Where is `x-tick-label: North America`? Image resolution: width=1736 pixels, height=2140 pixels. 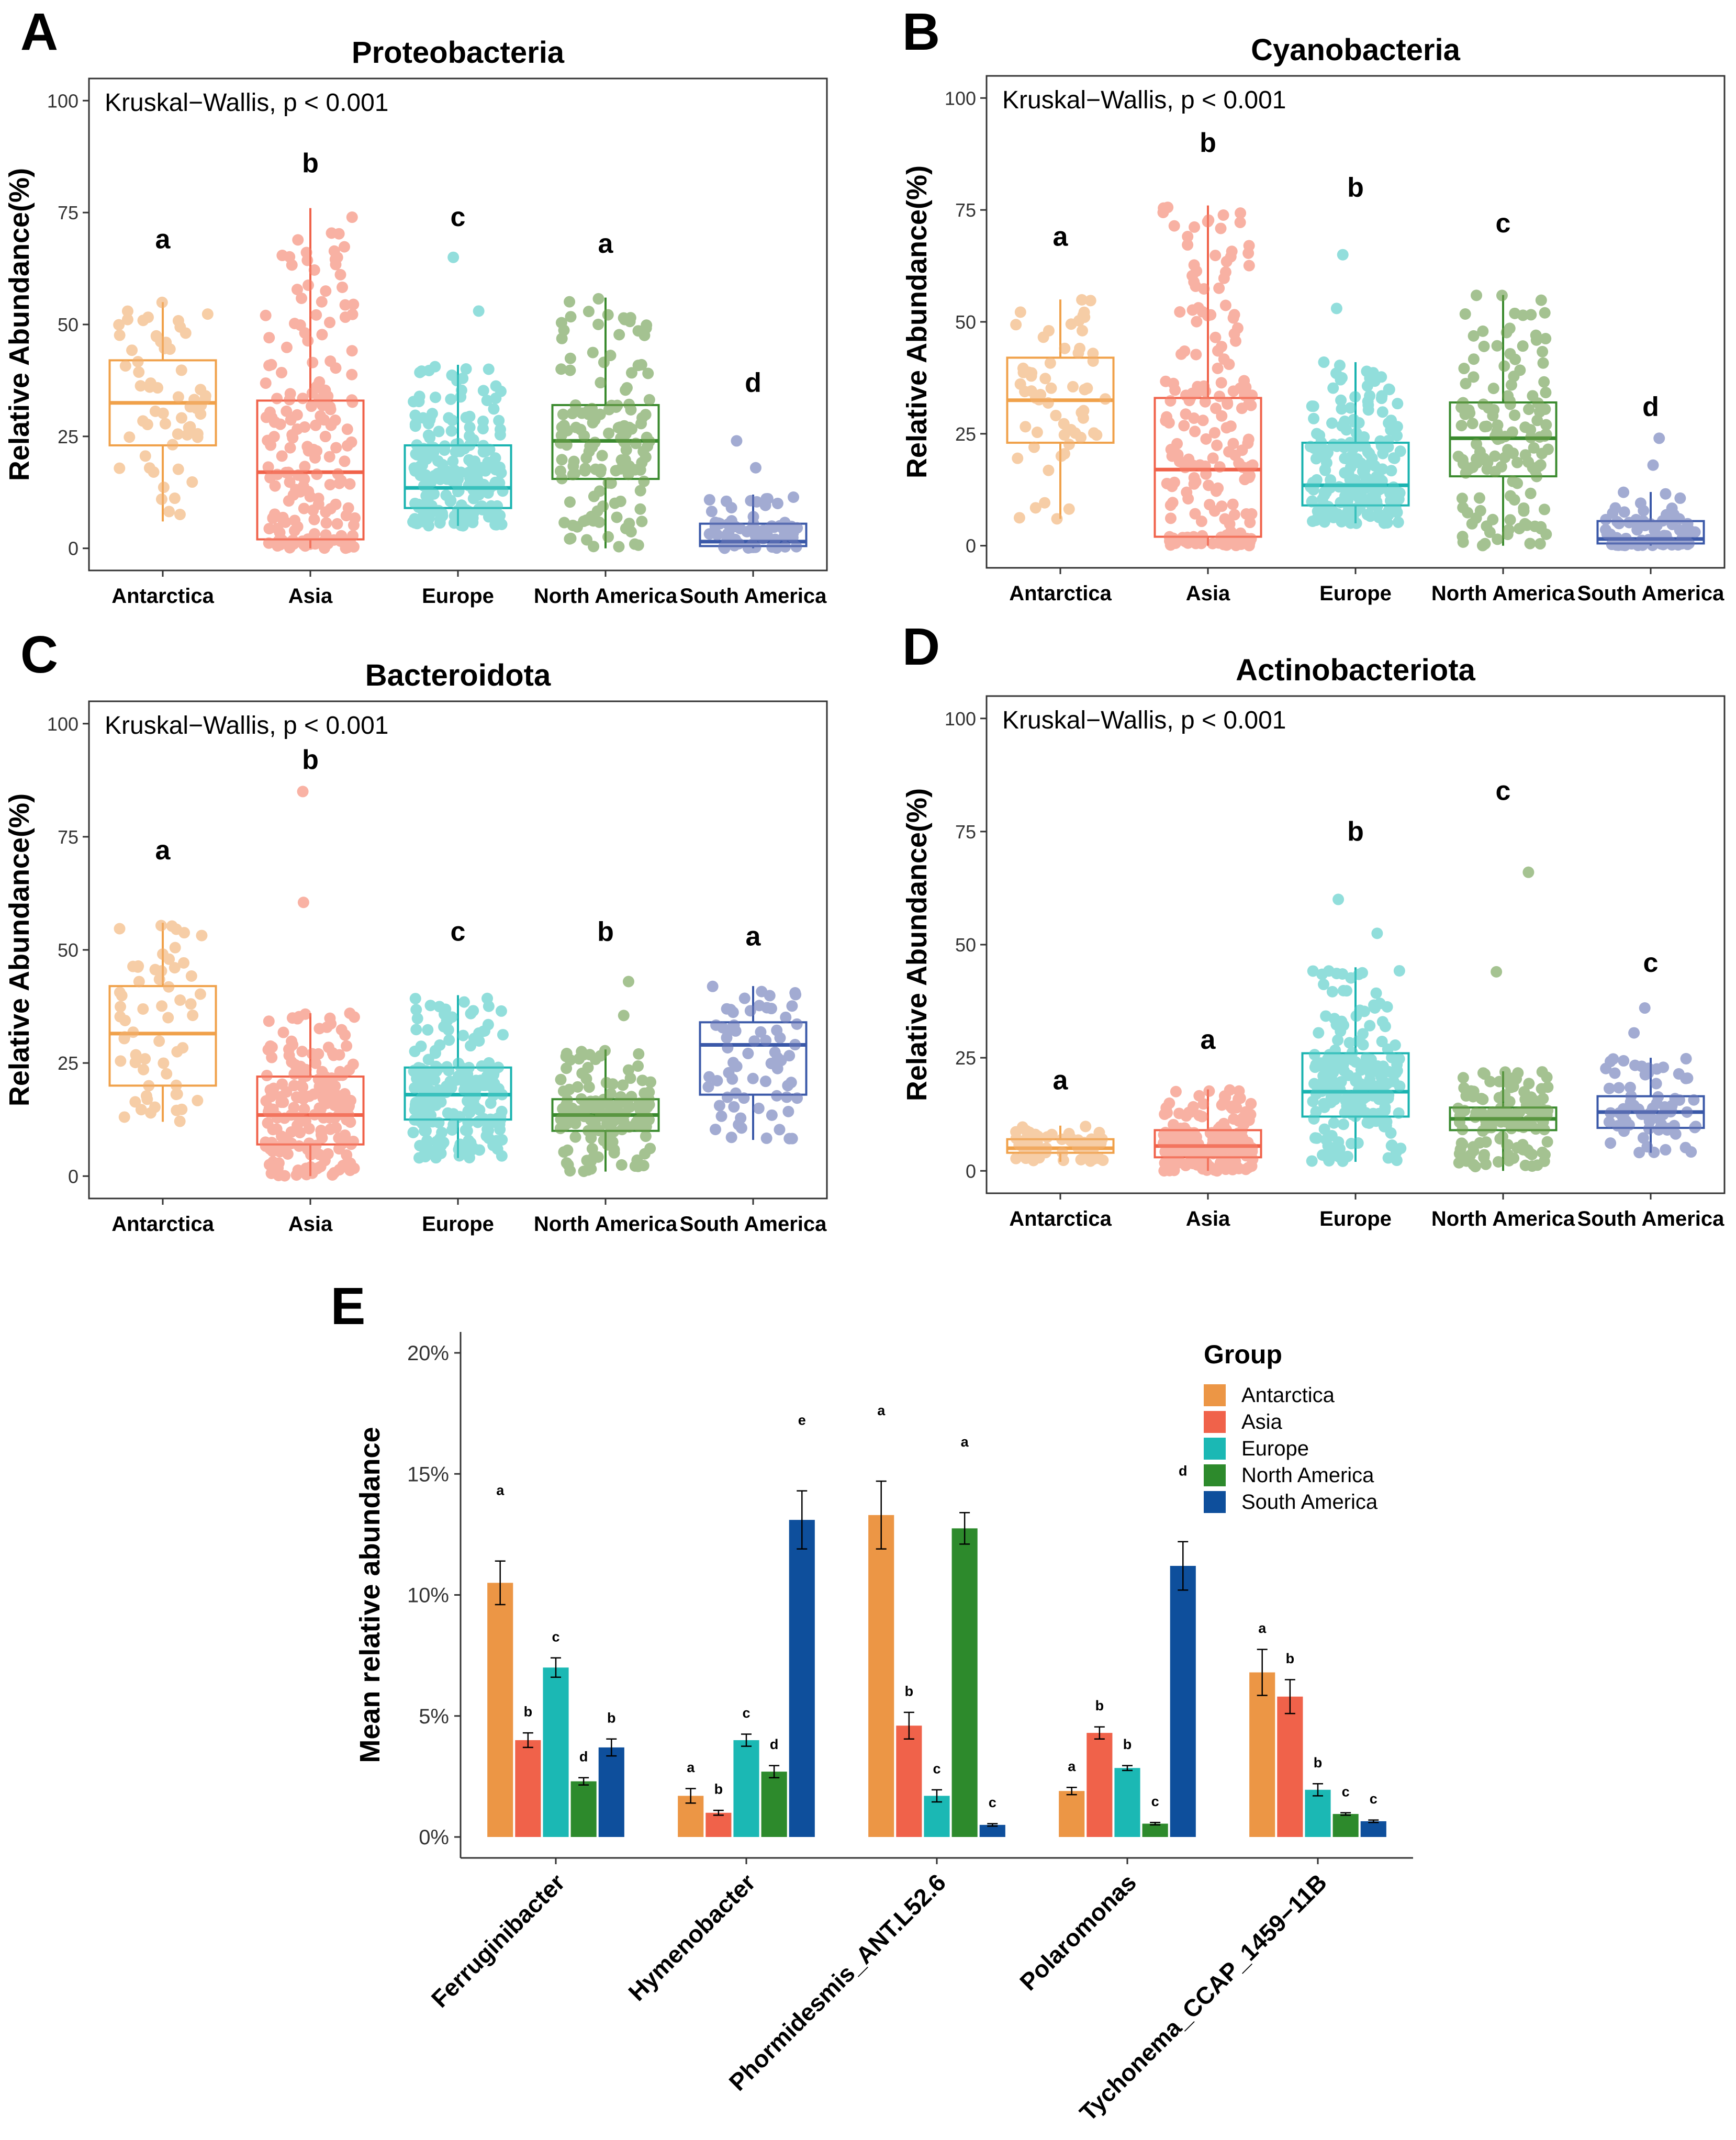
x-tick-label: North America is located at coordinates (1503, 593).